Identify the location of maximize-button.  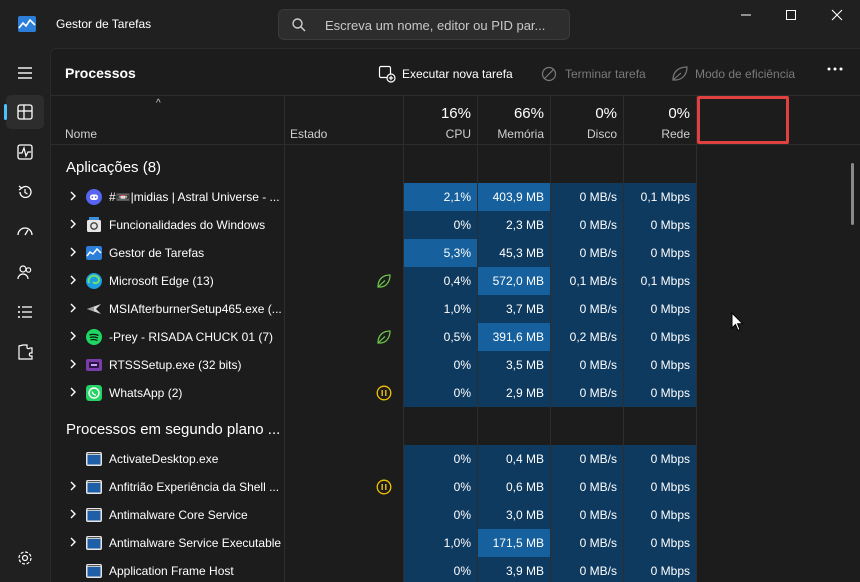
(791, 16).